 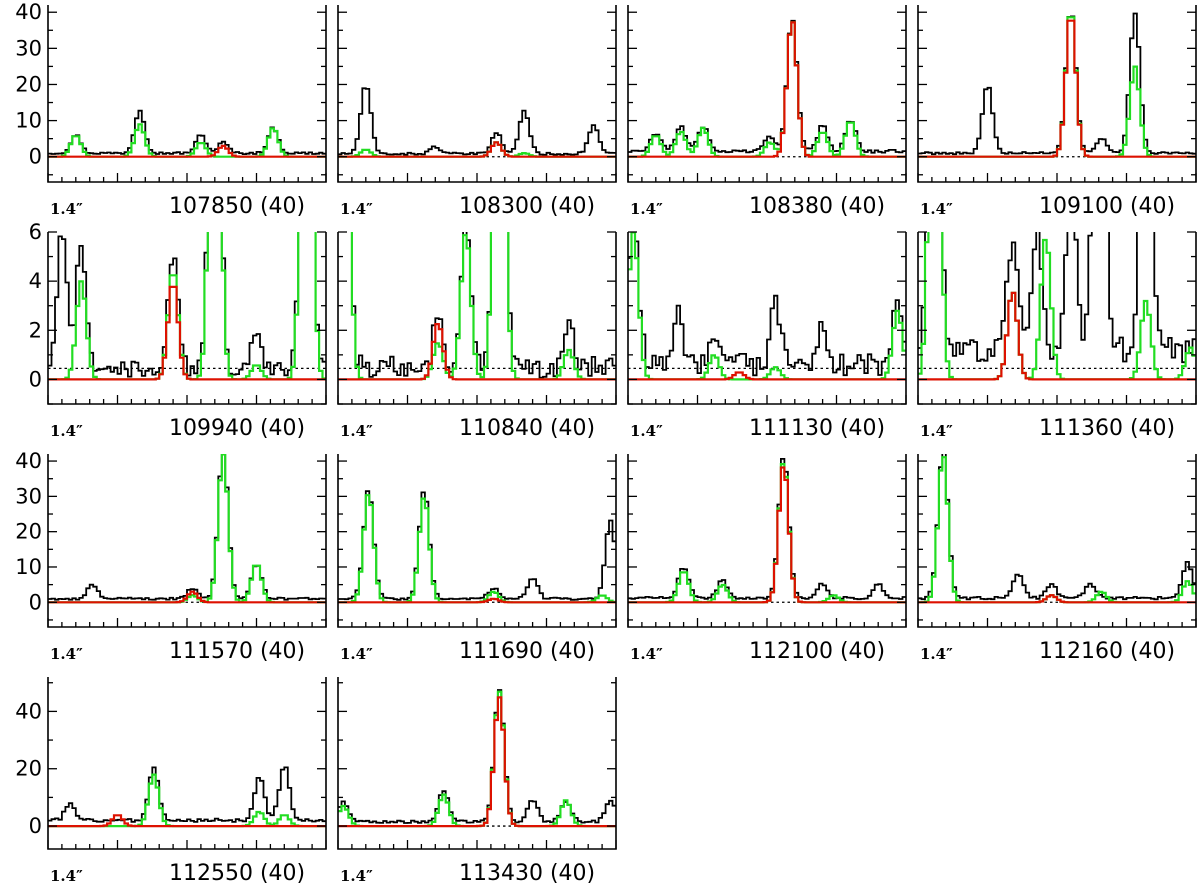 I want to click on frequency-label: 109940 (40), so click(x=237, y=428).